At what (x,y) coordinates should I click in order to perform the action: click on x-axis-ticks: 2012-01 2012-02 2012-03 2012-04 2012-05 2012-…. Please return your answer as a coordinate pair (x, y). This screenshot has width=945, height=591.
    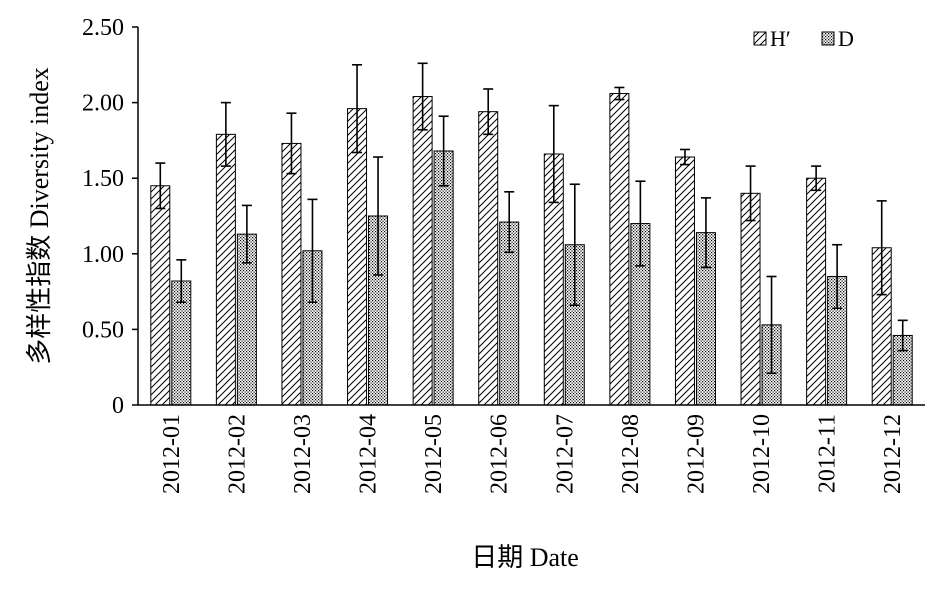
    Looking at the image, I should click on (532, 454).